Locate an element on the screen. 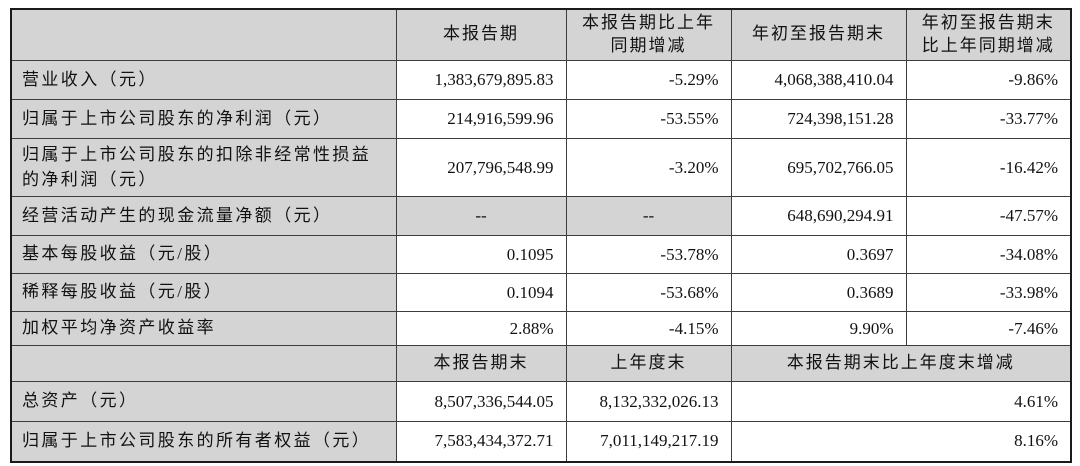  cell-value: 8.16% is located at coordinates (901, 442).